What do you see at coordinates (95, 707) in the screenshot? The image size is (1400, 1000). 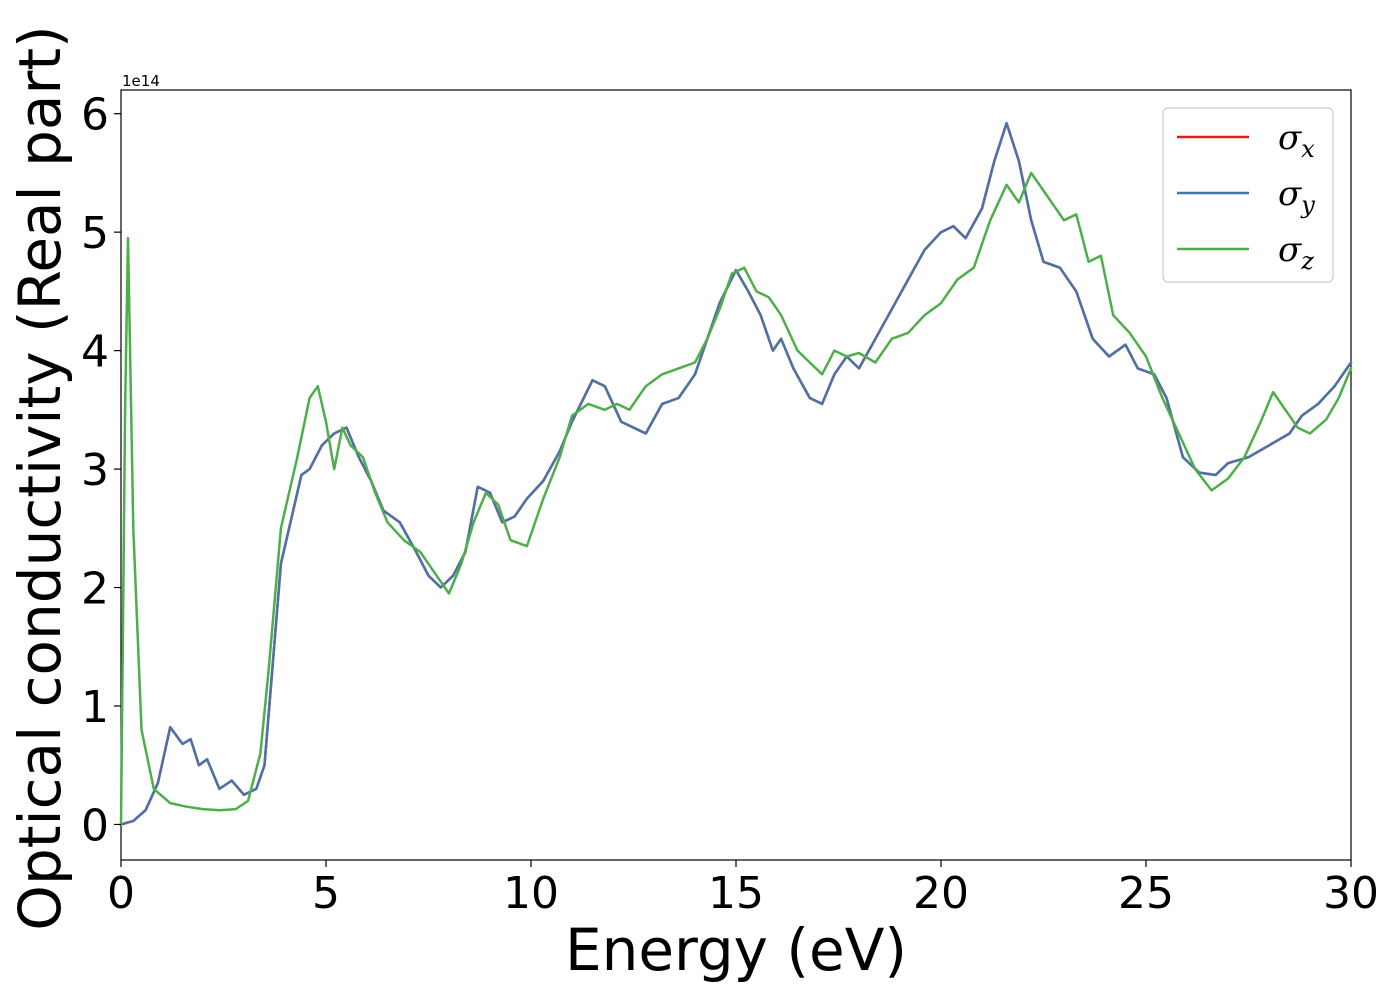 I see `y-tick-label: 1` at bounding box center [95, 707].